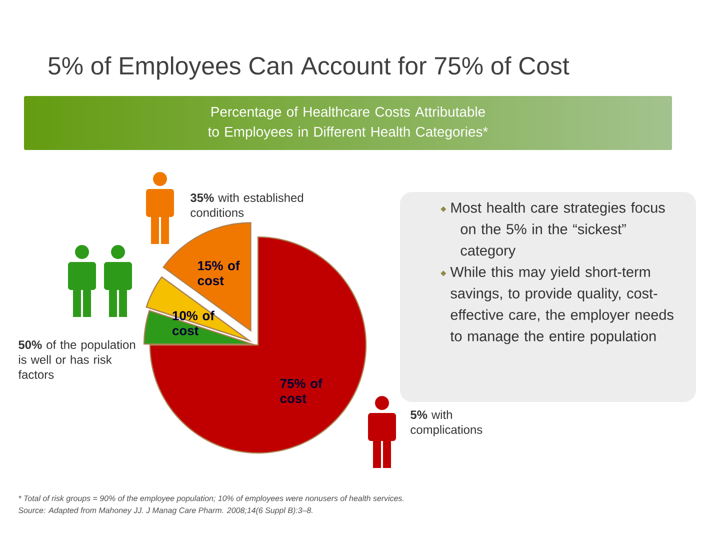 The image size is (720, 540). Describe the element at coordinates (247, 205) in the screenshot. I see `legend-label: 35% with established conditions` at that location.